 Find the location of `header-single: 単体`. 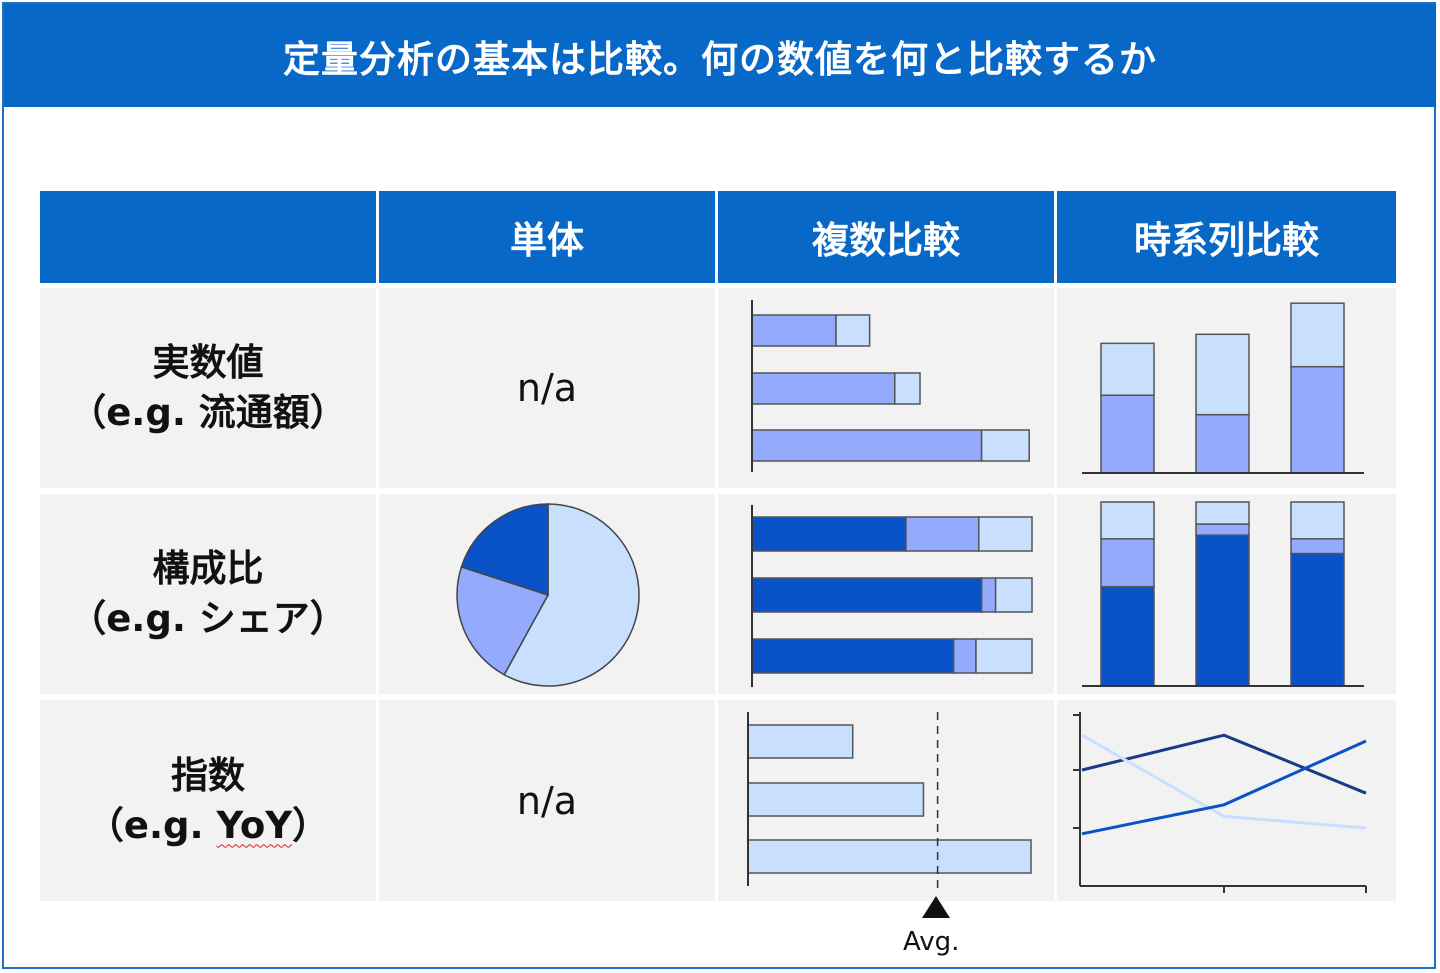

header-single: 単体 is located at coordinates (547, 237).